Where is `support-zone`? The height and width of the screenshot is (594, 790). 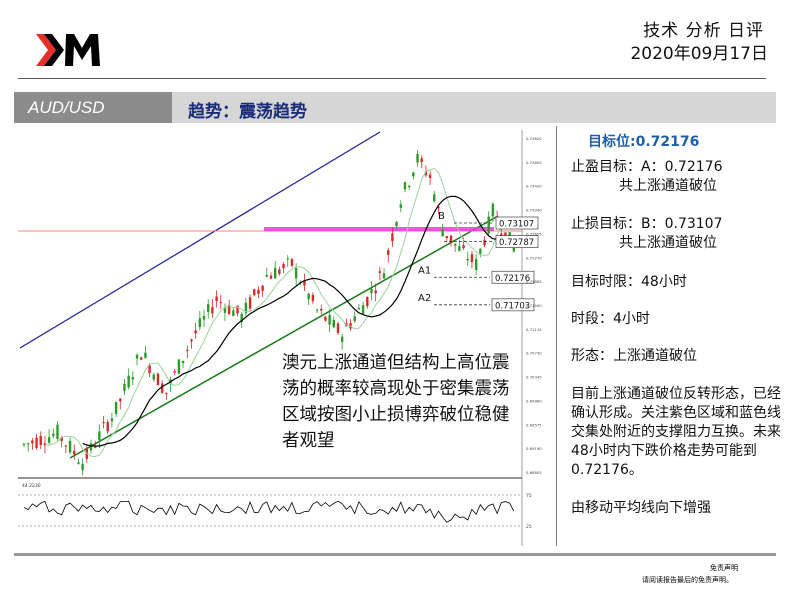
support-zone is located at coordinates (379, 229).